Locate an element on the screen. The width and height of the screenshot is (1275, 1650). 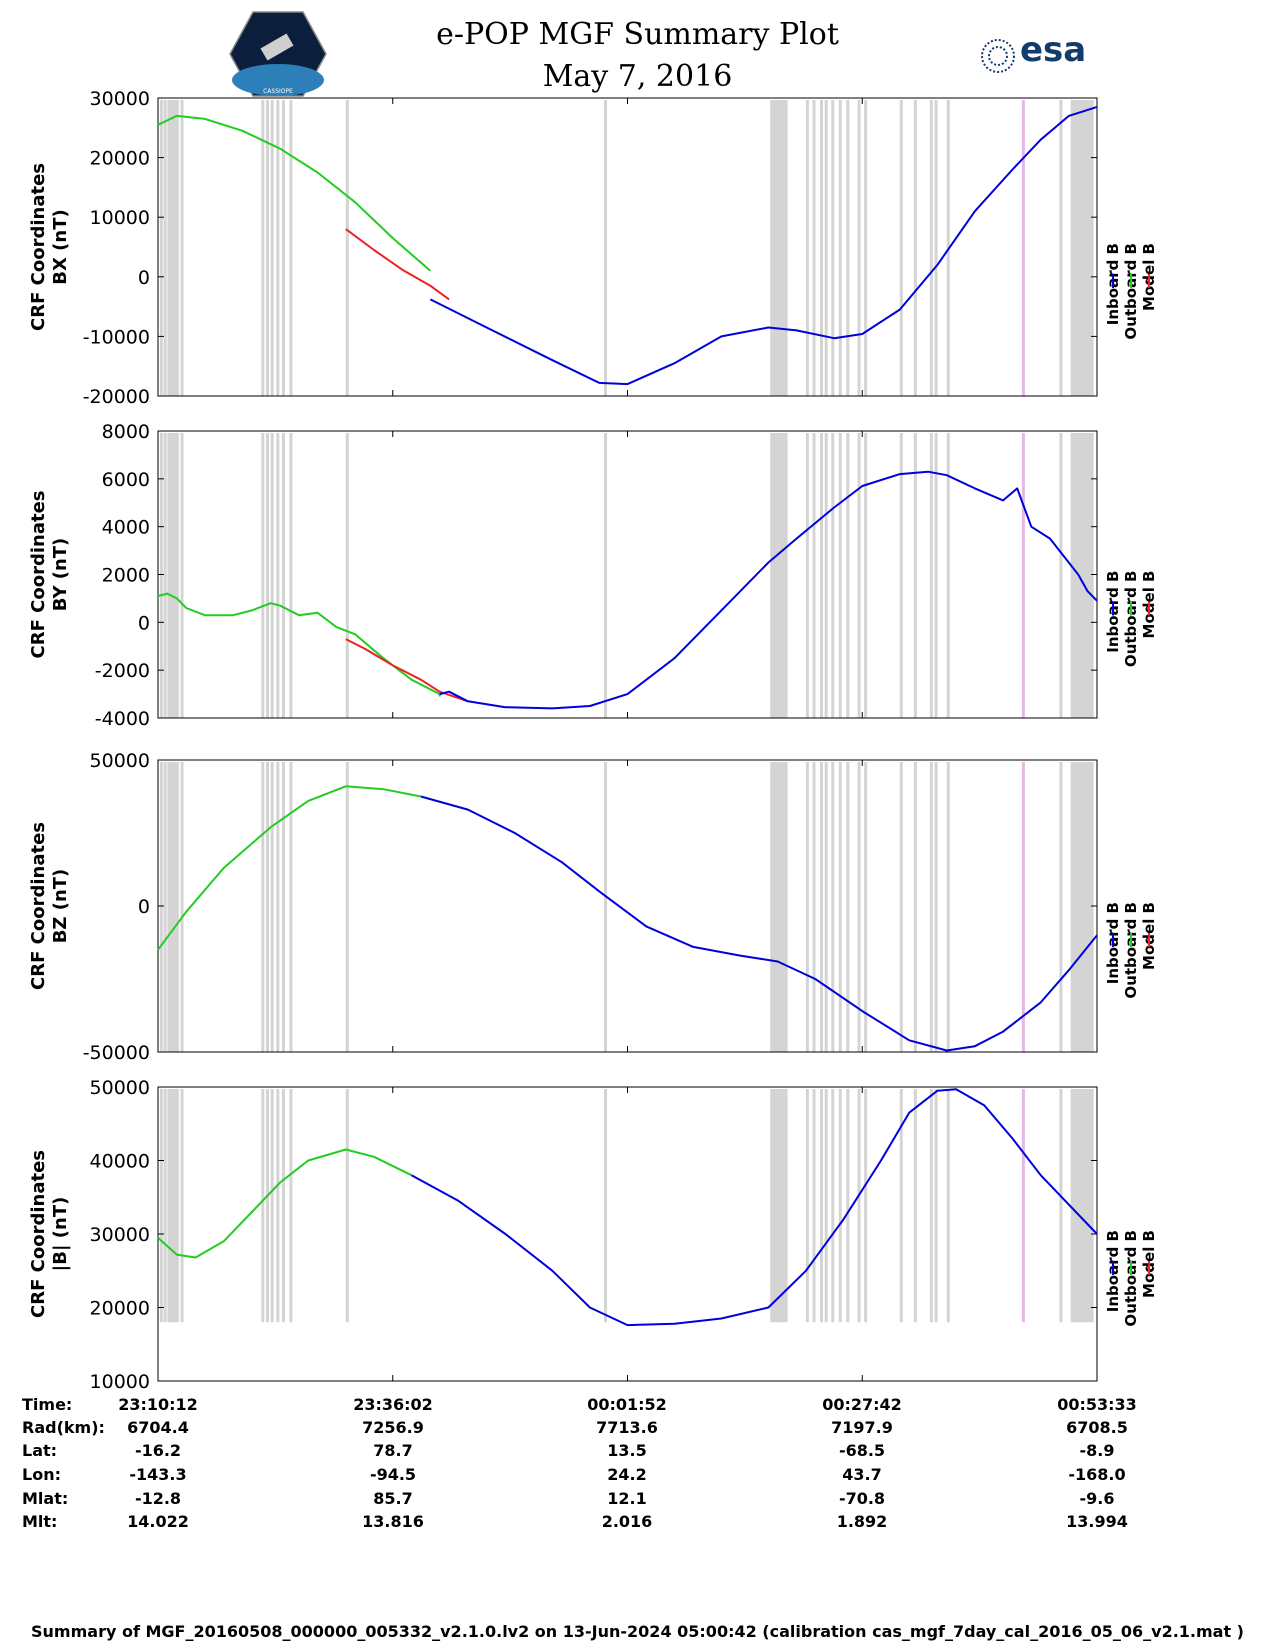
info-cell: -9.6 is located at coordinates (1097, 1498).